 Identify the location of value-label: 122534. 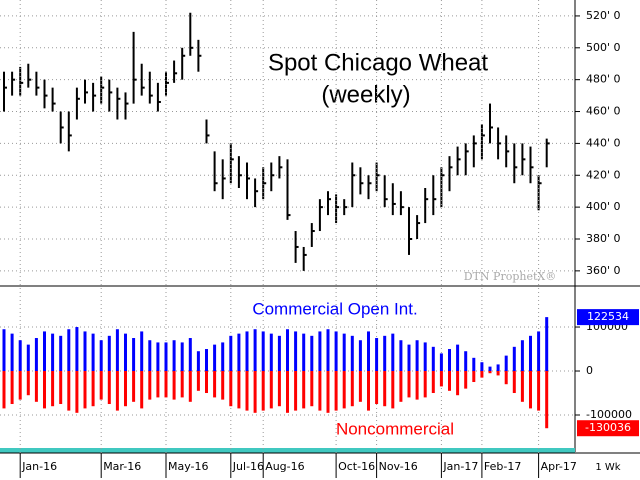
(608, 316).